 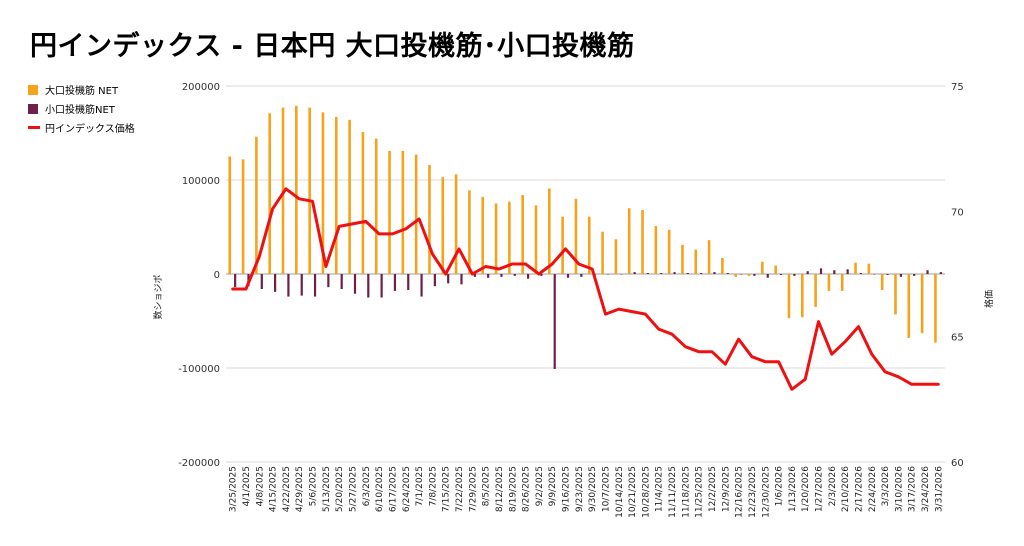 I want to click on x-tick-label-30: 10/21/2025, so click(x=633, y=492).